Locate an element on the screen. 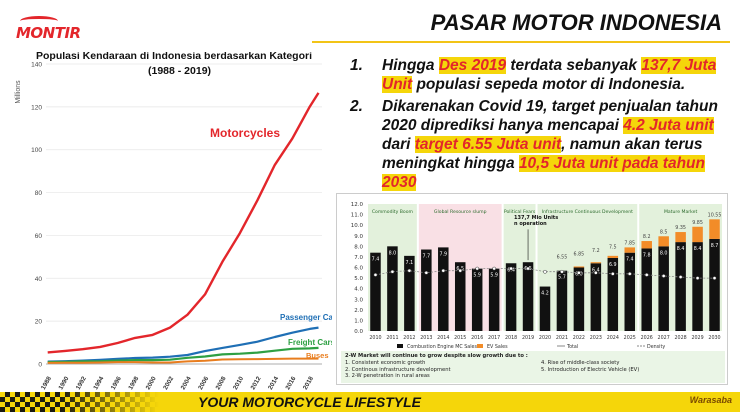  bar-value-label: 4.2 is located at coordinates (545, 294).